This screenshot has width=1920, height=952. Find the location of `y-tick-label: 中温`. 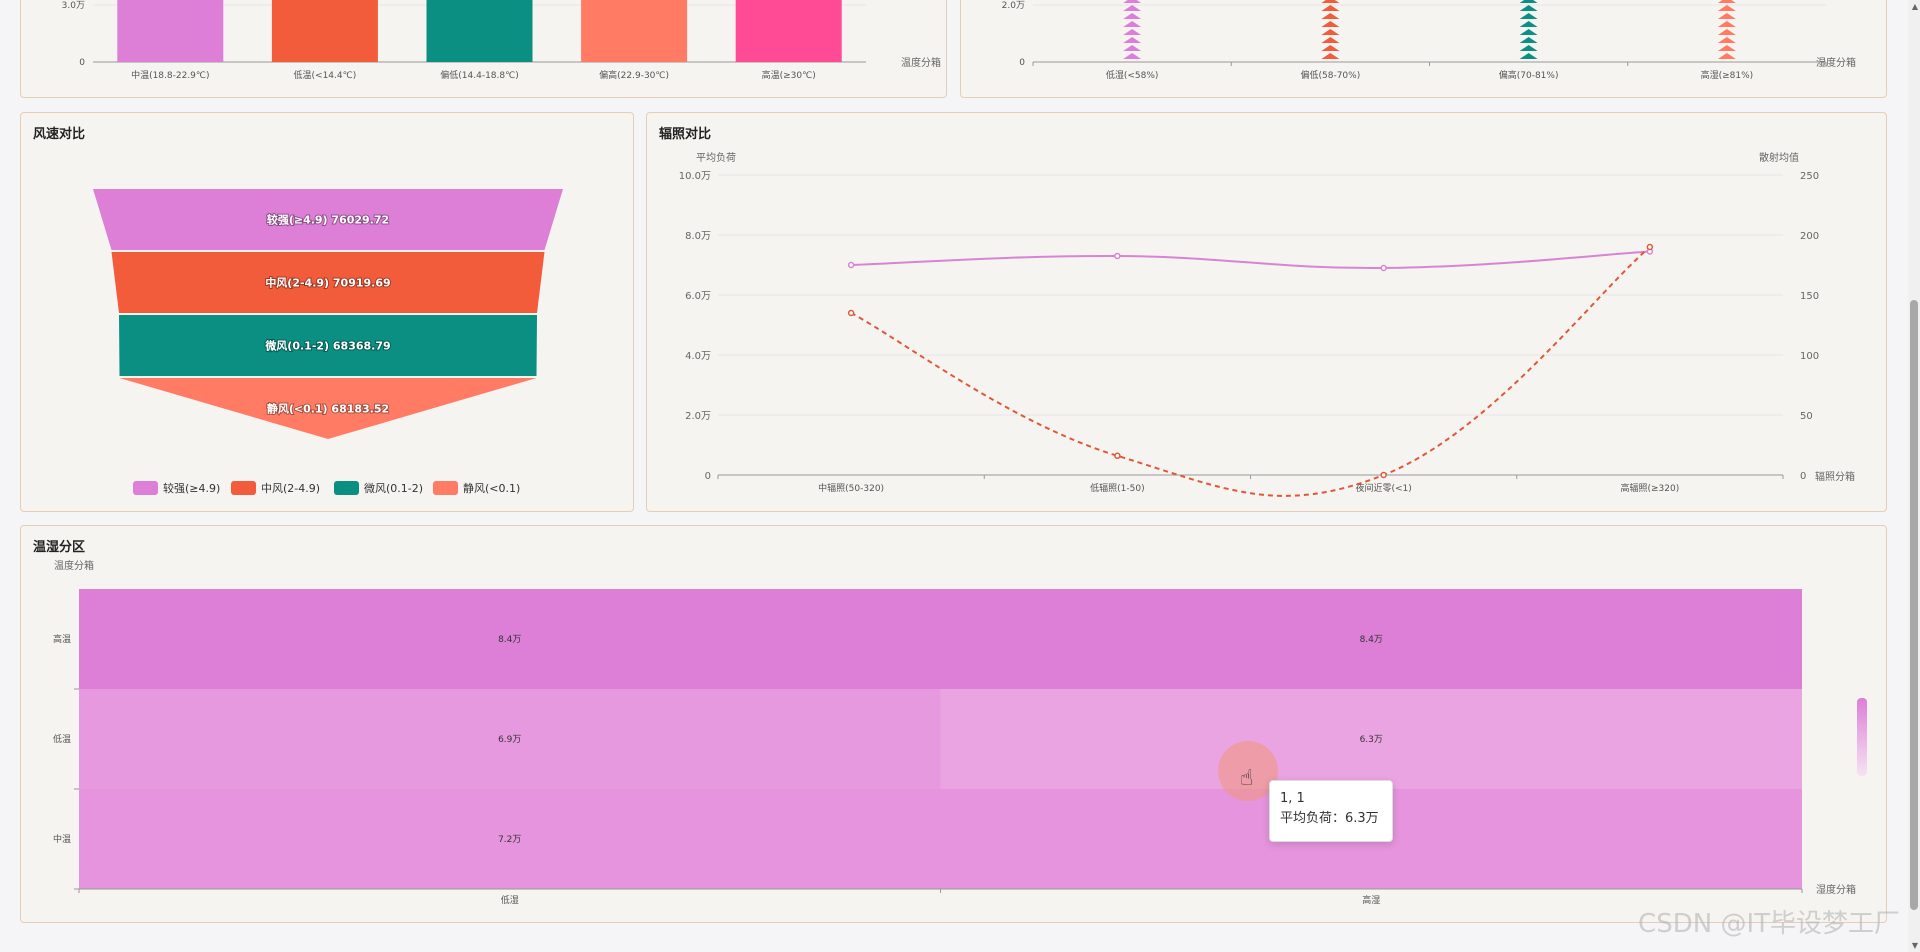

y-tick-label: 中温 is located at coordinates (62, 839).